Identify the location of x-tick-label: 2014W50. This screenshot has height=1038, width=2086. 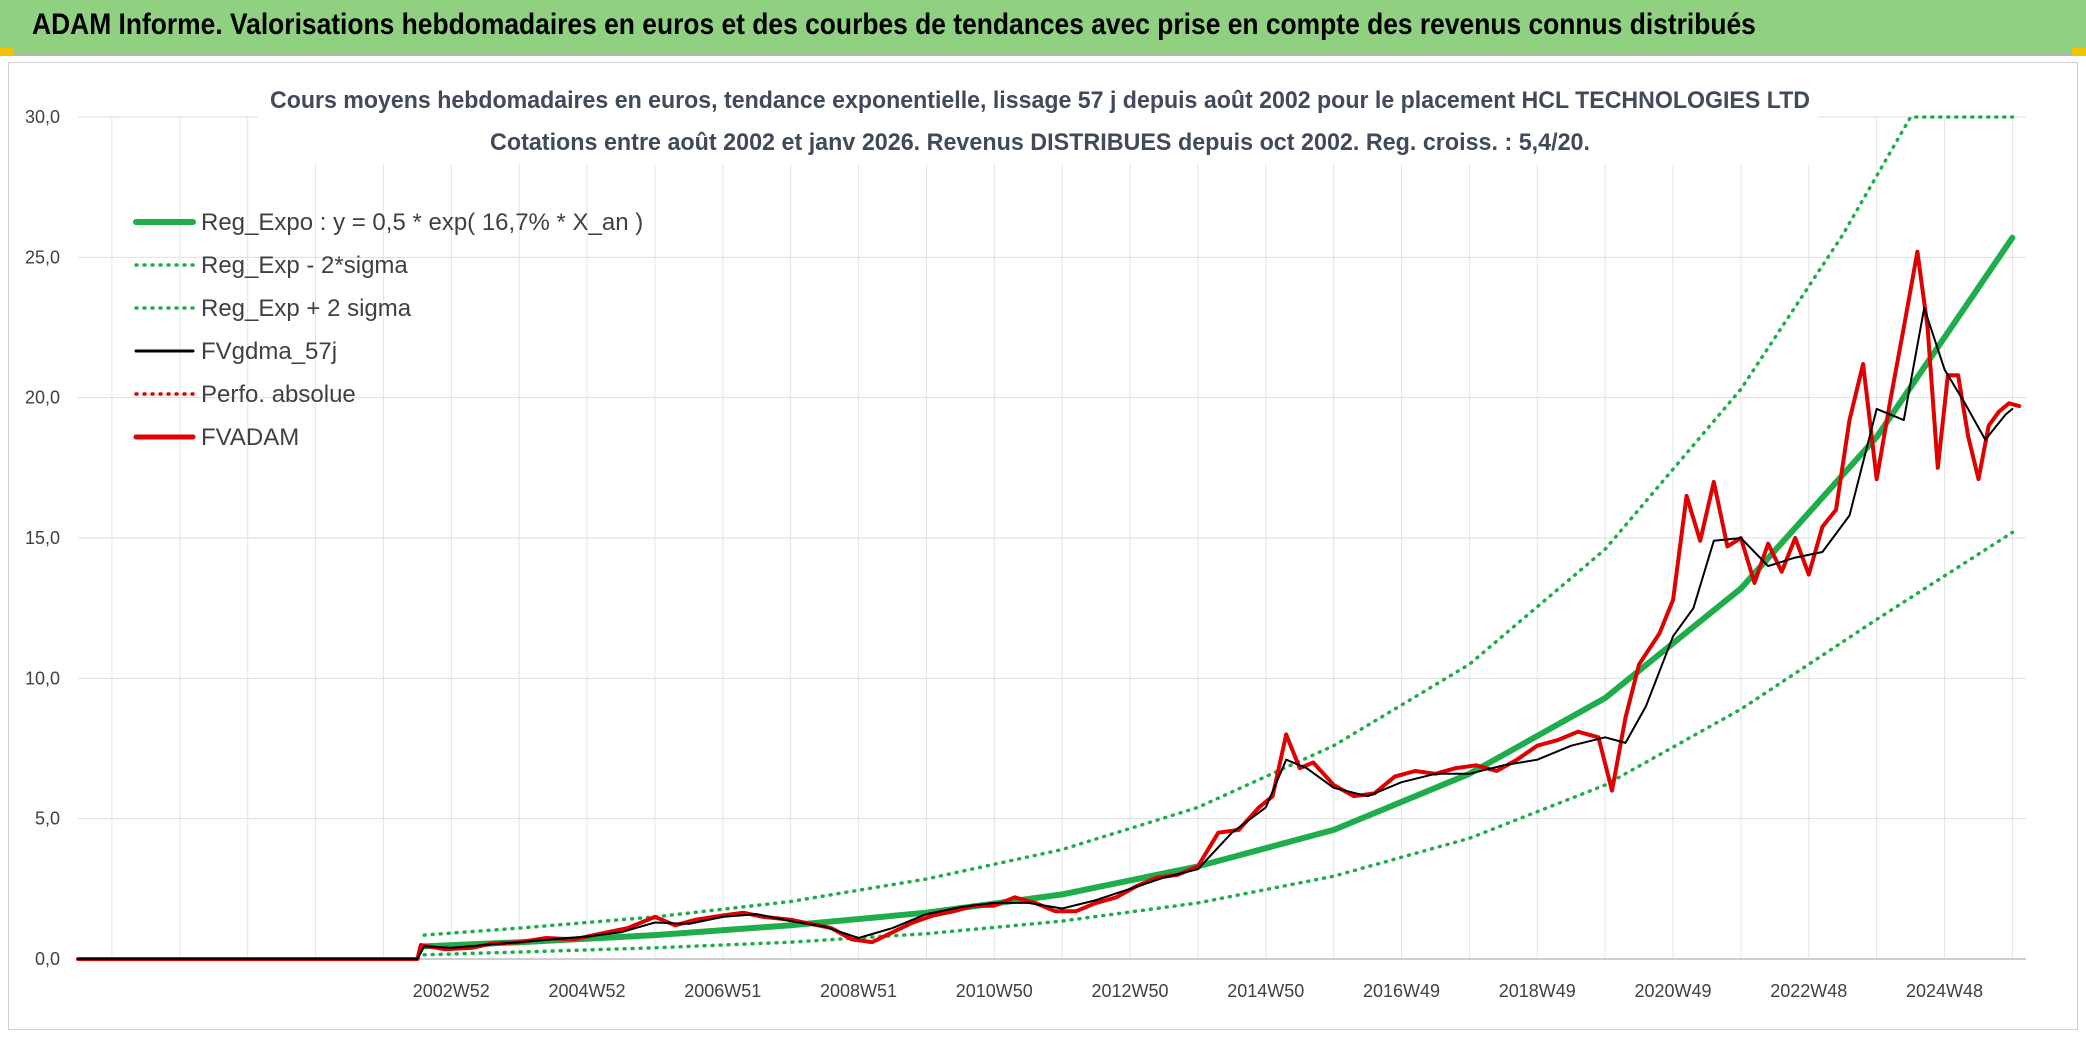
(1265, 991).